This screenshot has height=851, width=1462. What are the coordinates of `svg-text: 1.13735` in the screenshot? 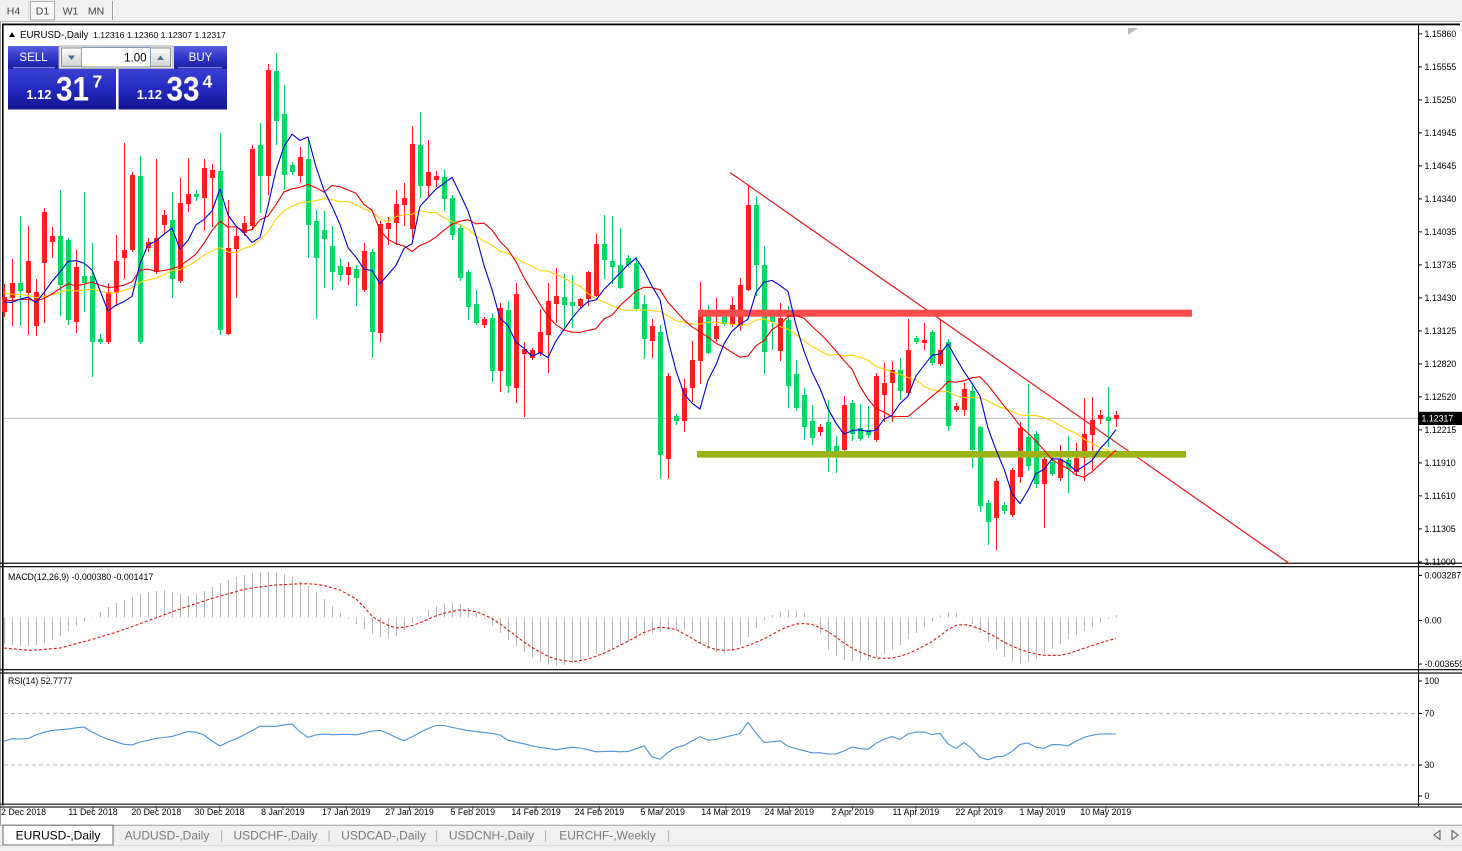 It's located at (1441, 265).